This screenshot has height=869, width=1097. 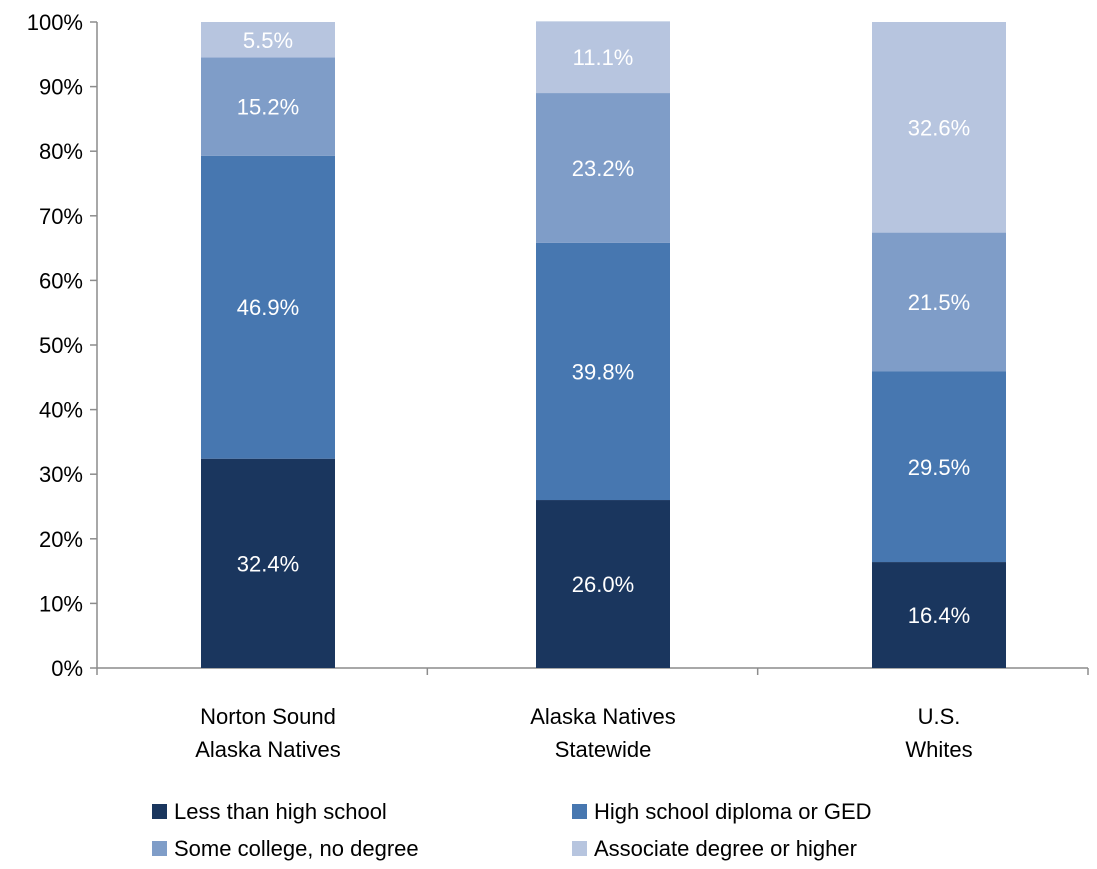 I want to click on y-tick-label: 10%, so click(x=61, y=603).